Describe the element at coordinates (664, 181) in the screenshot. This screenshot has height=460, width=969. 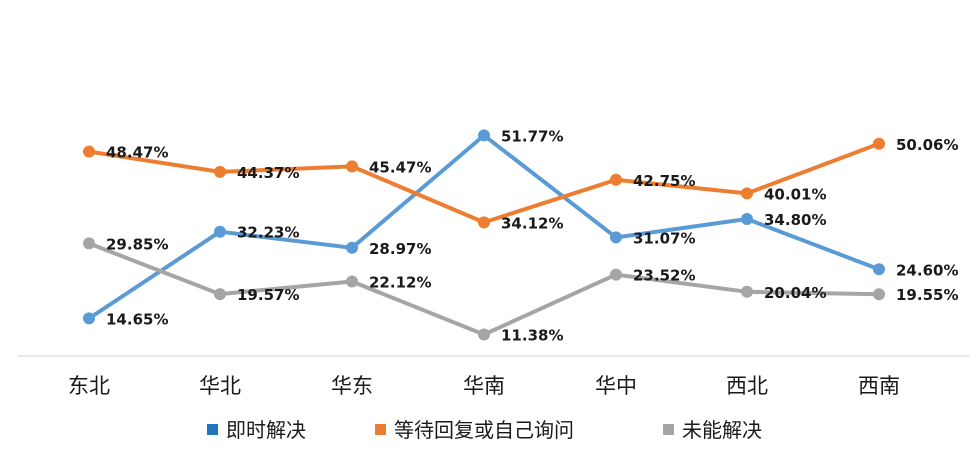
I see `data-label: 42.75%` at that location.